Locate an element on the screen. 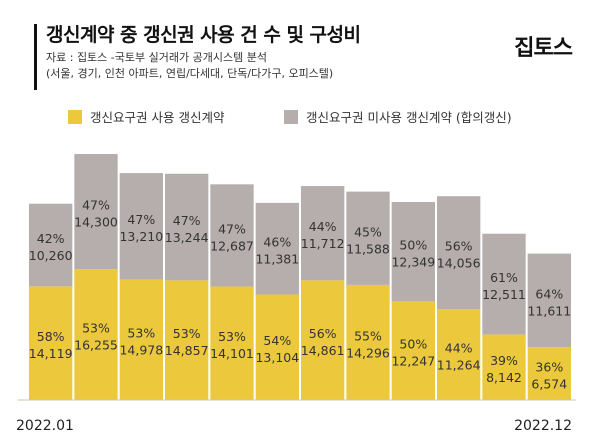 This screenshot has height=448, width=592. label-unused-value-1: 10,260 is located at coordinates (51, 255).